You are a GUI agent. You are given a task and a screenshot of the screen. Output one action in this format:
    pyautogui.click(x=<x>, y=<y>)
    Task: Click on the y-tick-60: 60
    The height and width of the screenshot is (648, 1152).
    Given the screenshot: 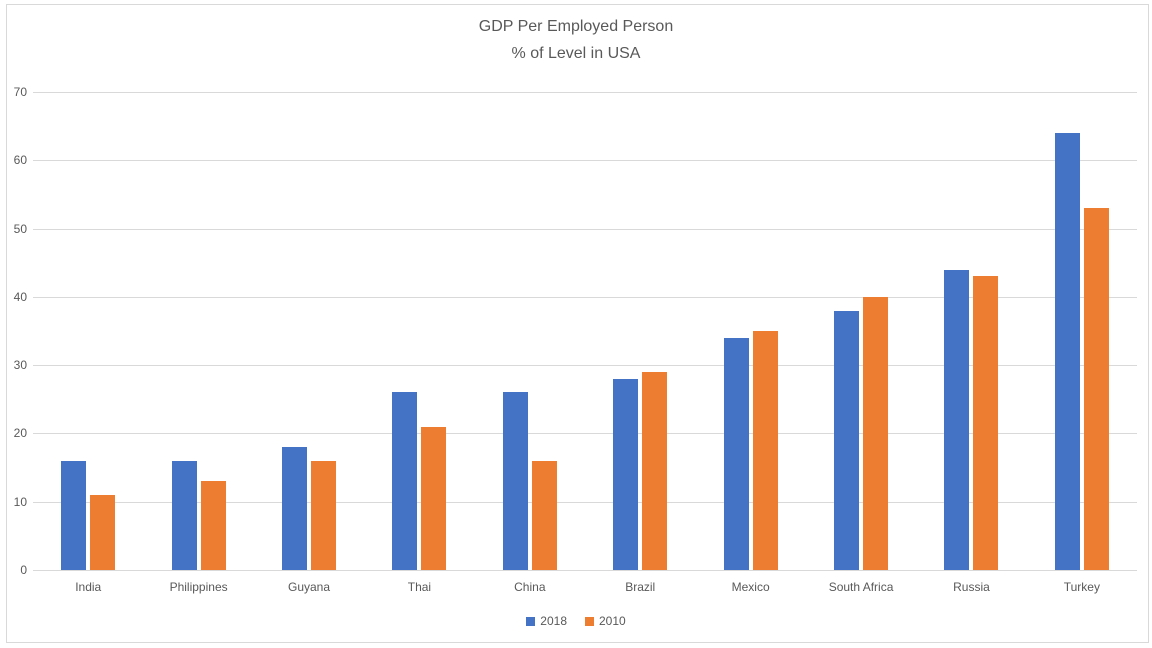 What is the action you would take?
    pyautogui.click(x=20, y=160)
    